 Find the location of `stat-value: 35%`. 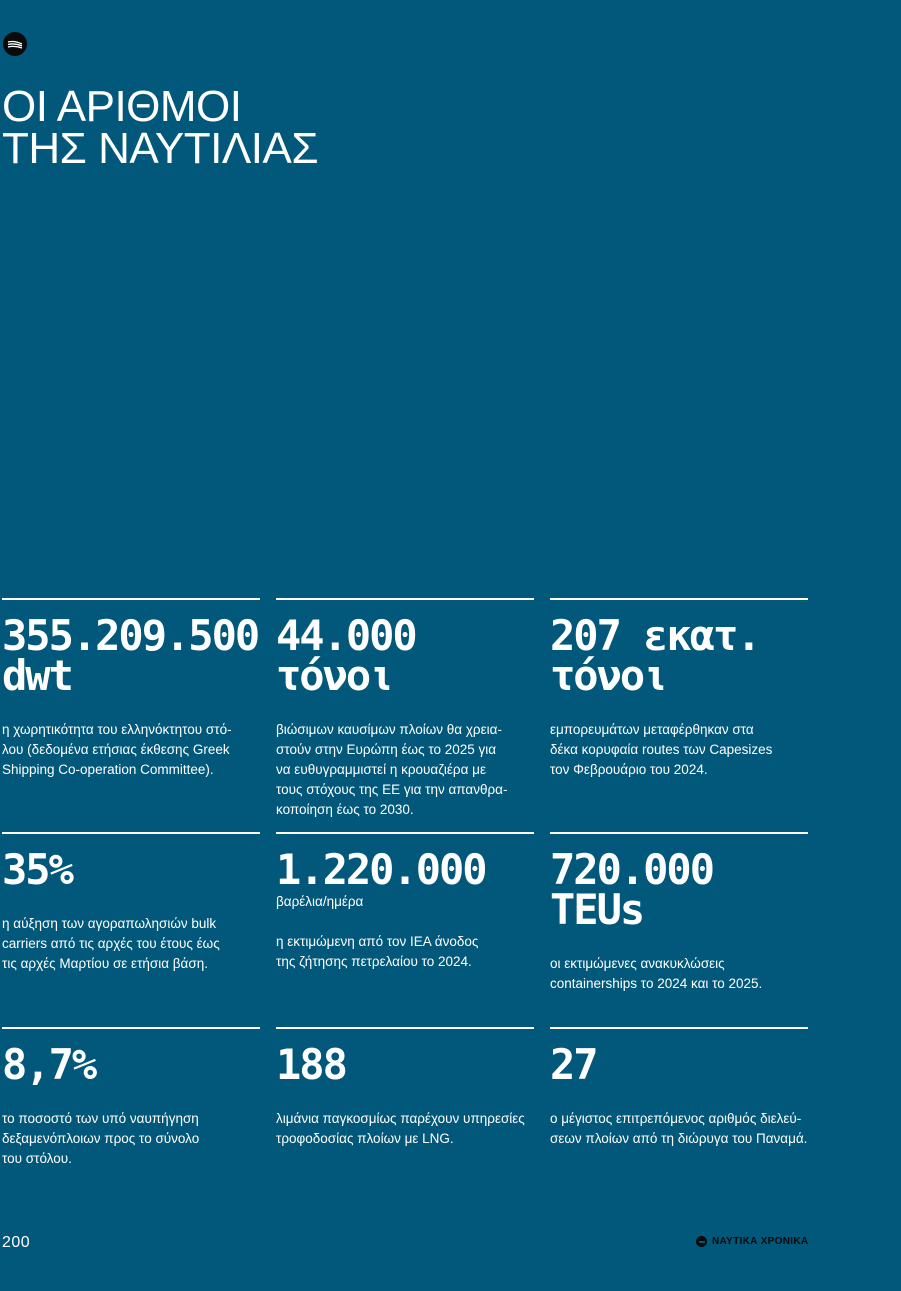

stat-value: 35% is located at coordinates (131, 869).